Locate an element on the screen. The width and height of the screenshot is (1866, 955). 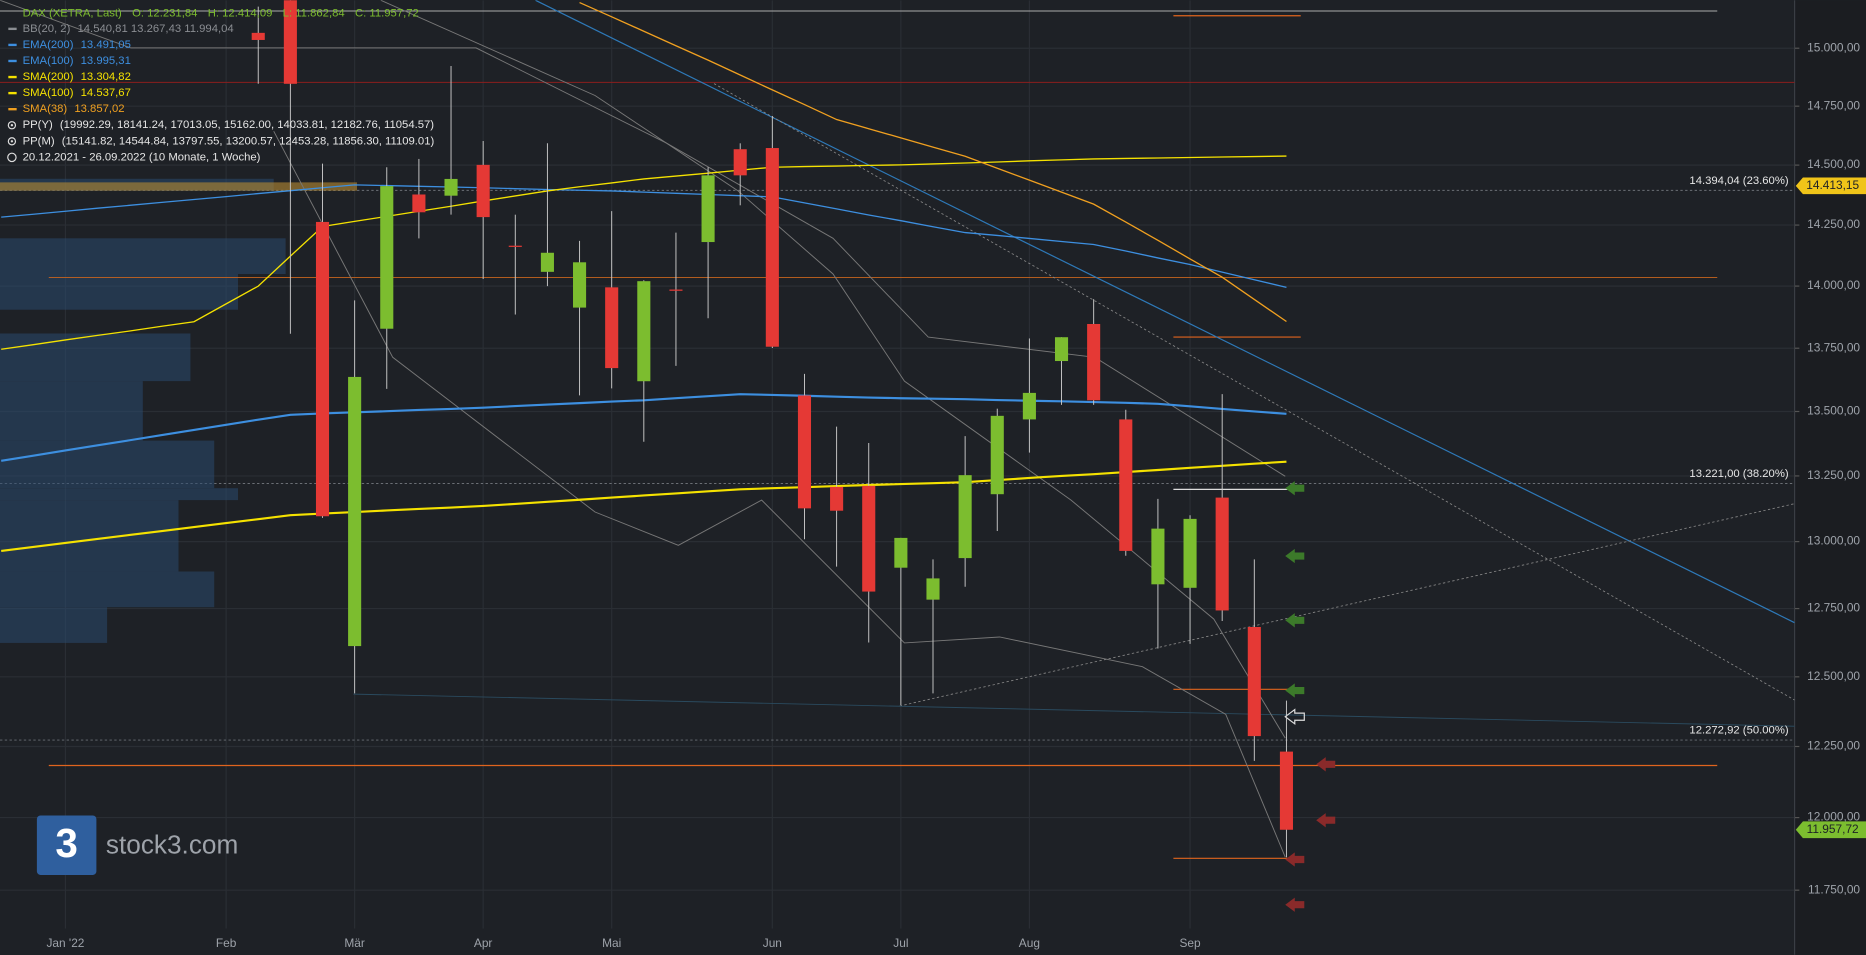
clock-icon is located at coordinates (12, 157).